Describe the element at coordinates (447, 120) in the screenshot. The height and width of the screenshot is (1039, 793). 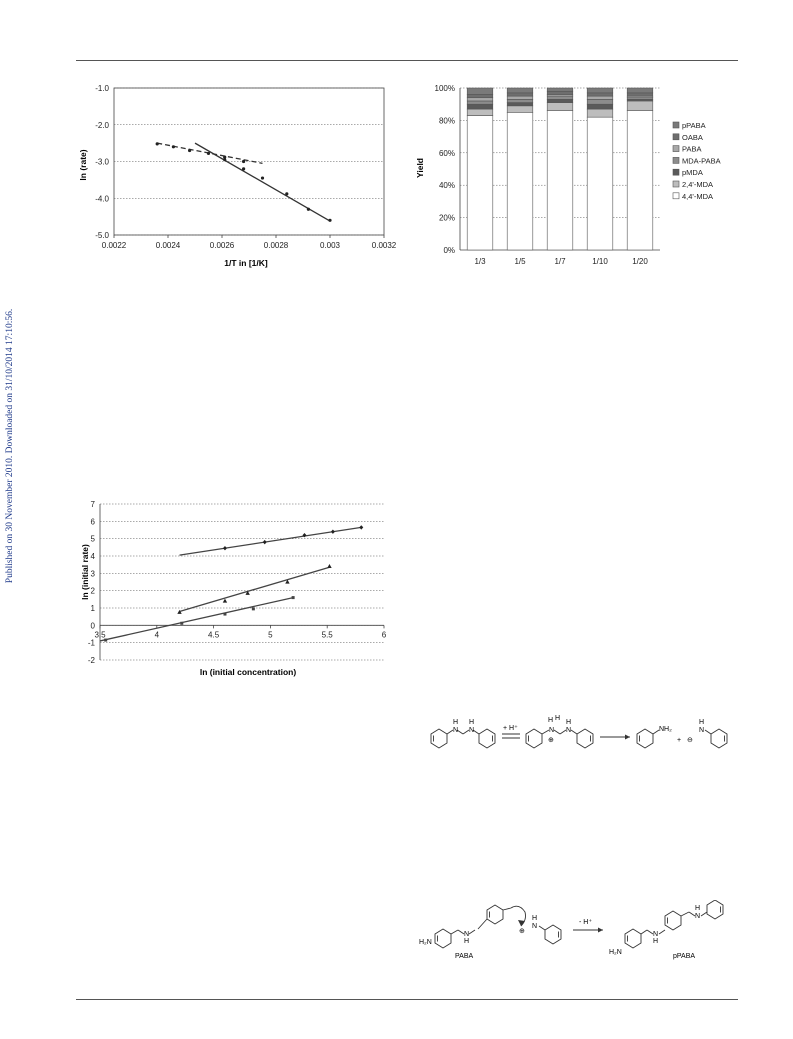
I see `y-tick-label: 80%` at that location.